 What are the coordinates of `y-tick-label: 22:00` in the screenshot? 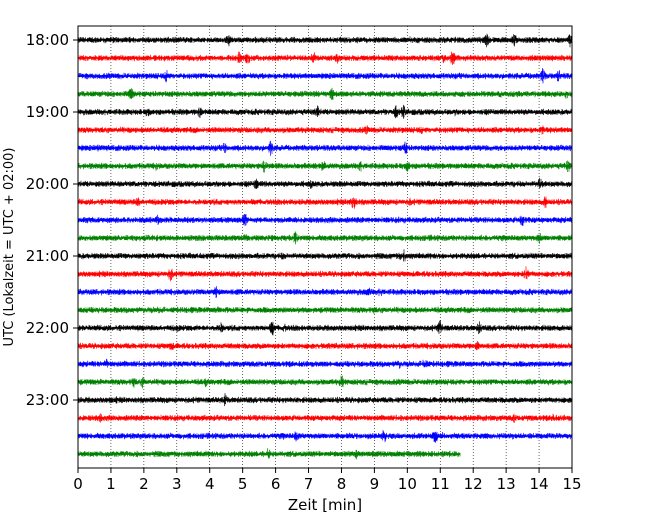 It's located at (47, 328).